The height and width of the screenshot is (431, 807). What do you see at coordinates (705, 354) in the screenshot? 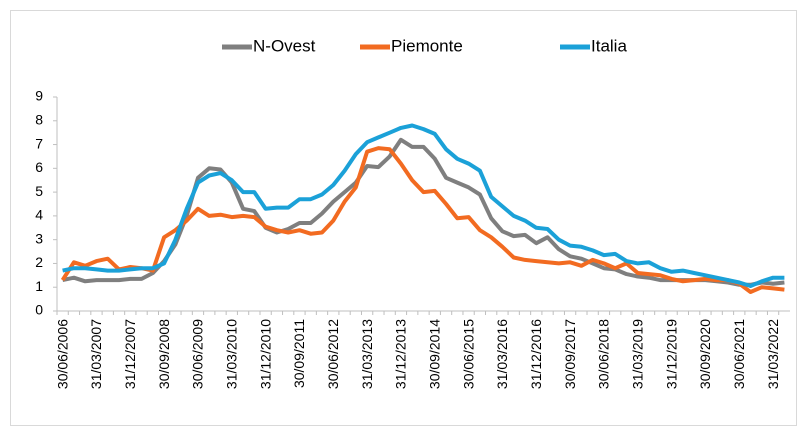
I see `x-tick-label: 30/09/2020` at bounding box center [705, 354].